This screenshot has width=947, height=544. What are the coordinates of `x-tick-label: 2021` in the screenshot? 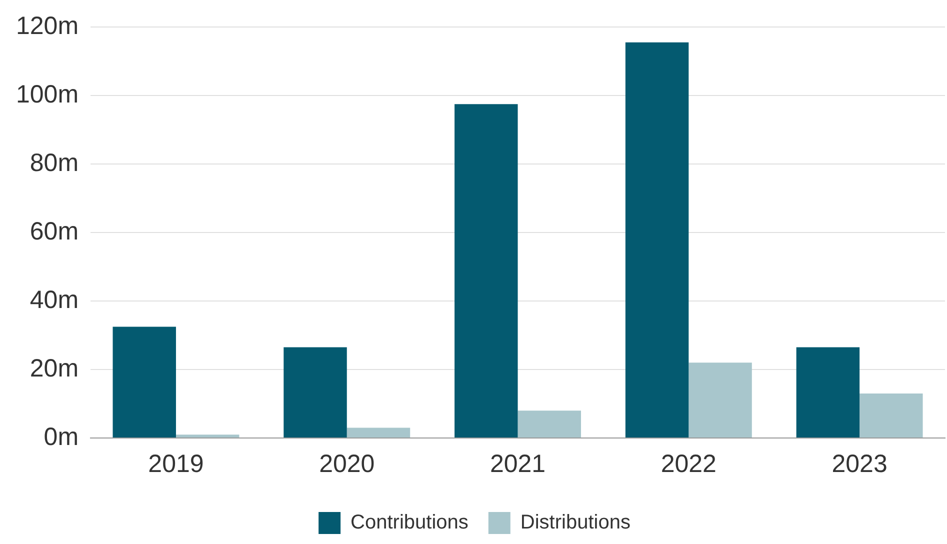 It's located at (518, 464).